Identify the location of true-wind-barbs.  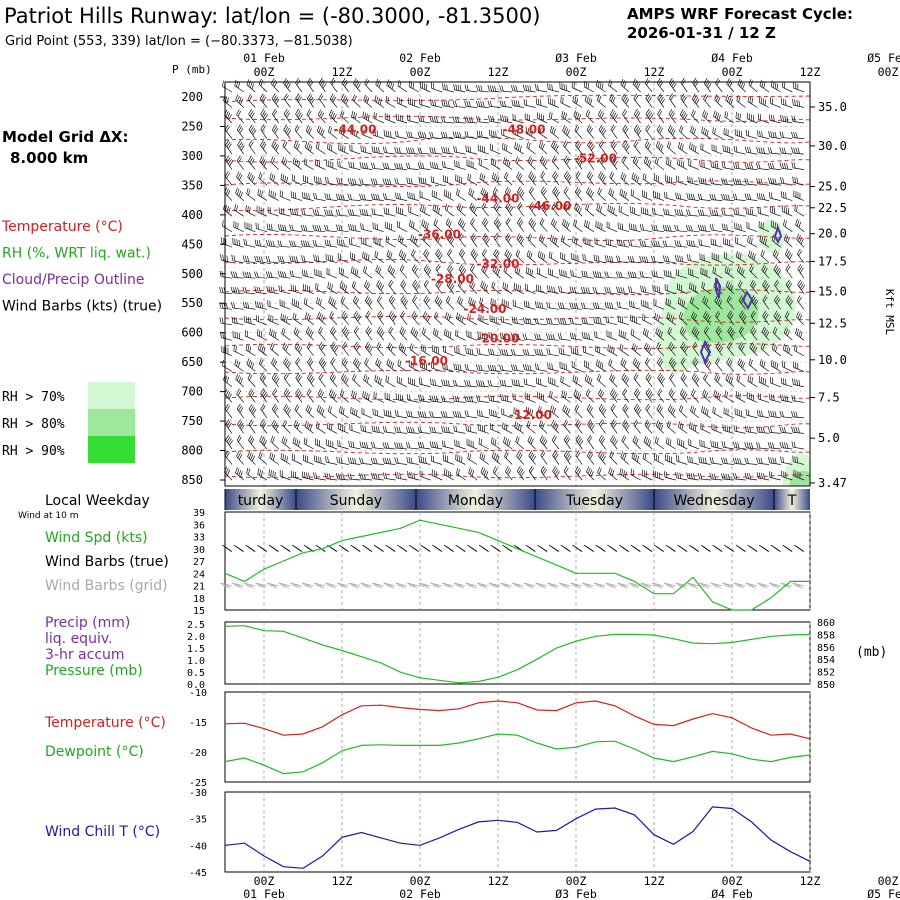
(513, 548).